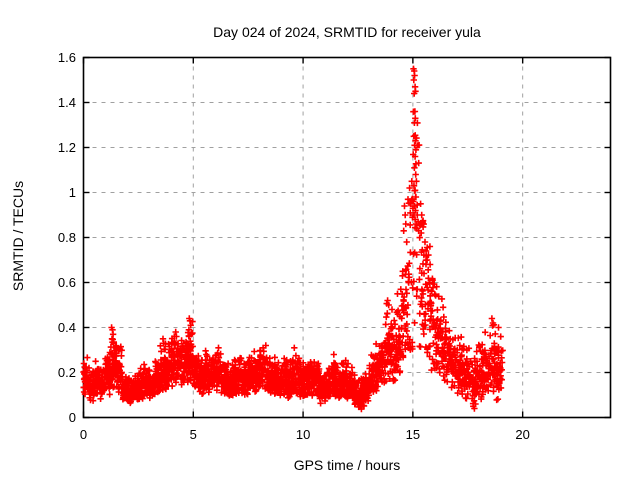  I want to click on x-tick-label: 0, so click(83, 434).